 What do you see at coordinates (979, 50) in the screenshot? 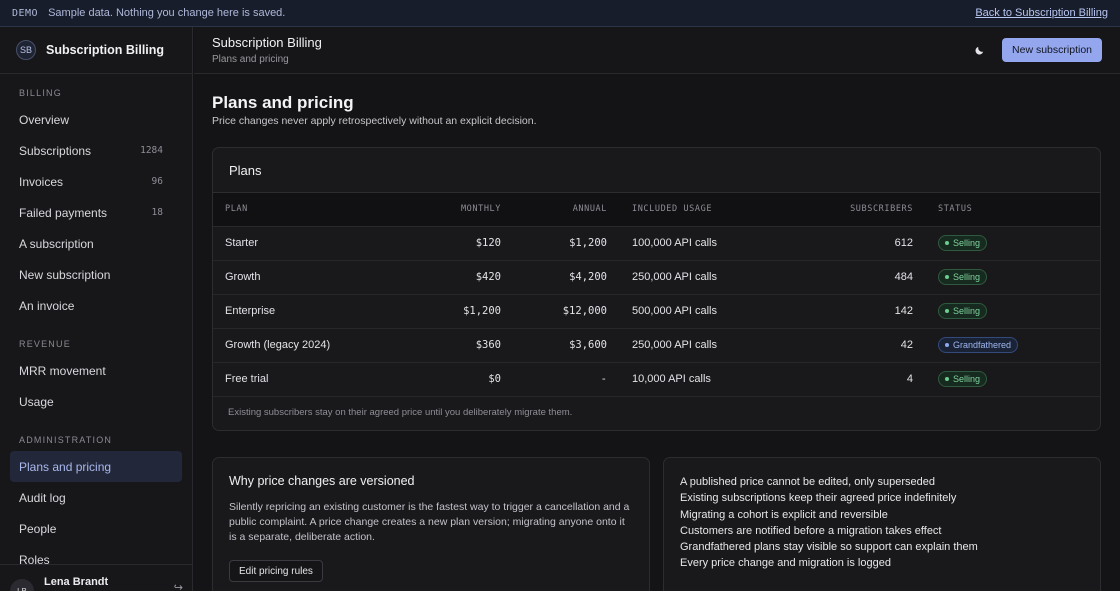
I see `moon-icon` at bounding box center [979, 50].